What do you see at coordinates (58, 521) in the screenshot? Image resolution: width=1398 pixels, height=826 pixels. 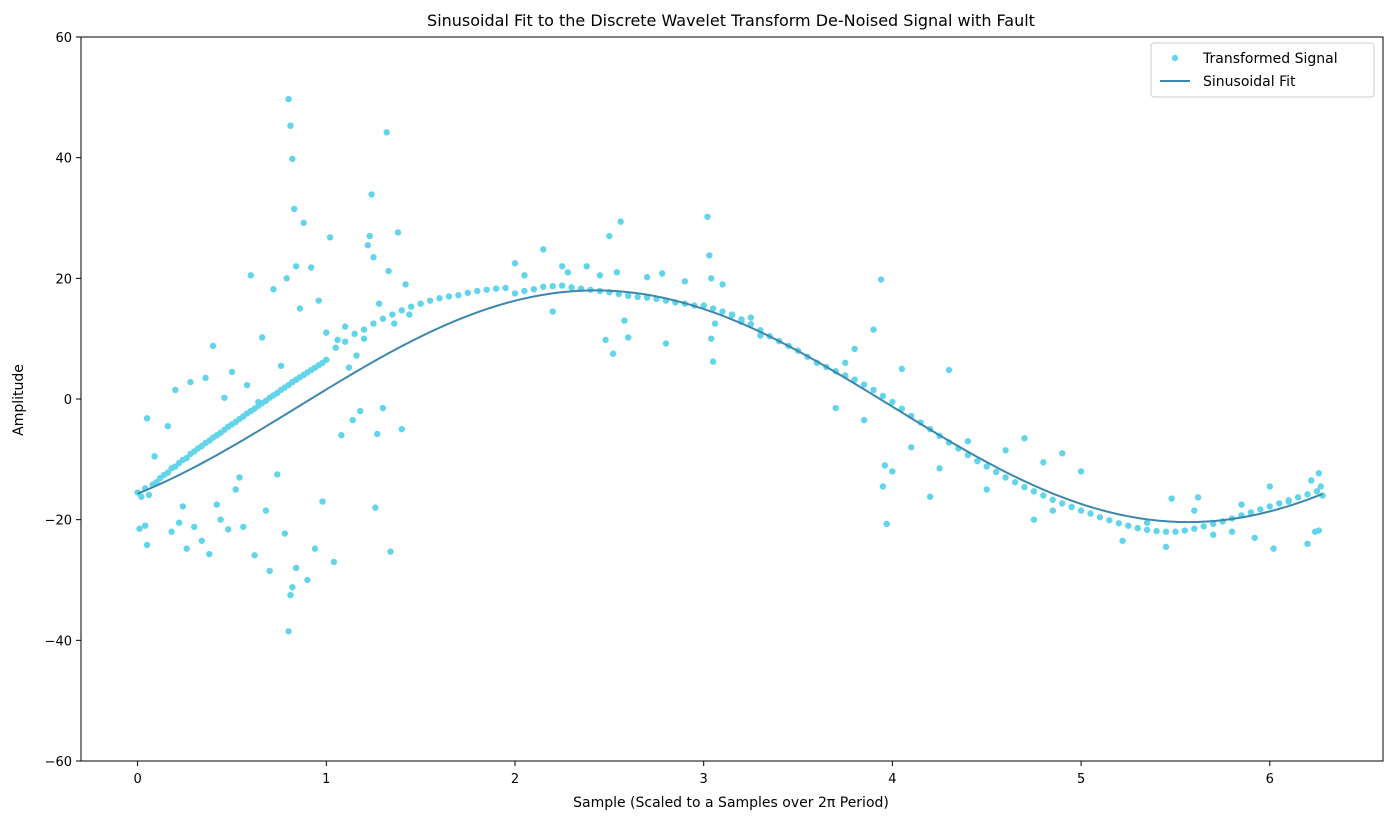 I see `y-tick-label: −20` at bounding box center [58, 521].